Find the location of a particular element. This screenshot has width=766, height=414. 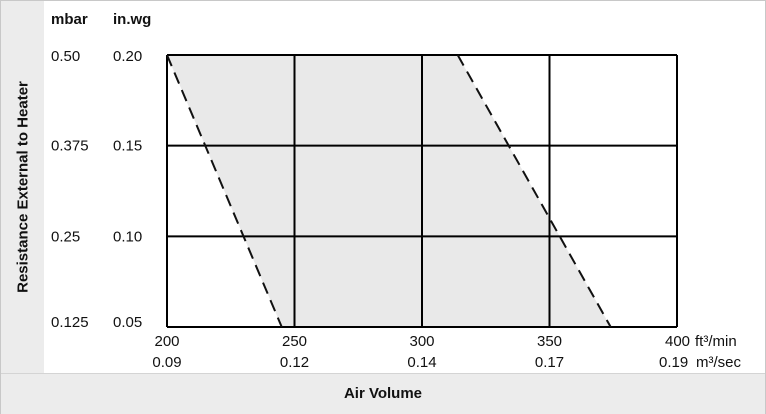

y-tick-secondary-1: 0.375 is located at coordinates (70, 146).